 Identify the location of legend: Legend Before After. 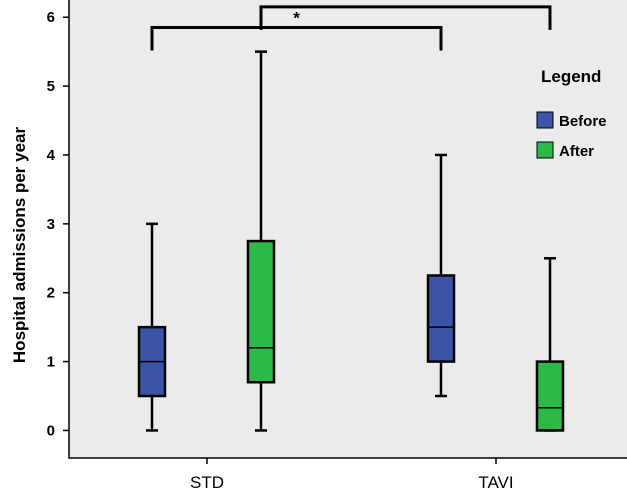
(571, 113).